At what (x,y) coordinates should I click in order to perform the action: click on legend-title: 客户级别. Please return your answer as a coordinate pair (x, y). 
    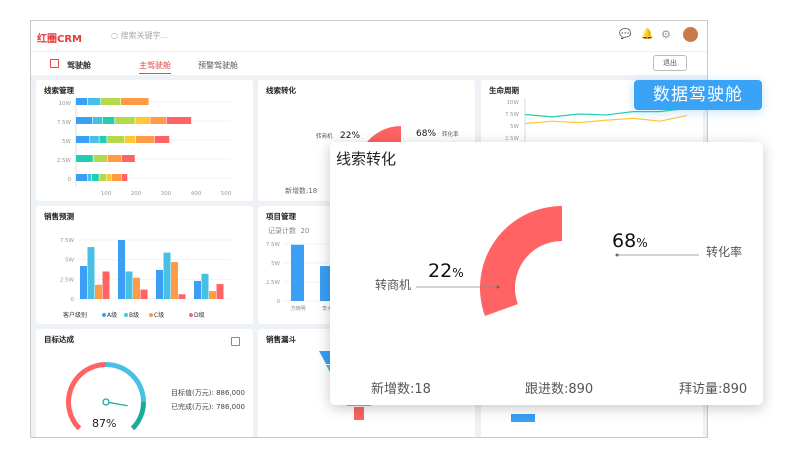
    Looking at the image, I should click on (75, 315).